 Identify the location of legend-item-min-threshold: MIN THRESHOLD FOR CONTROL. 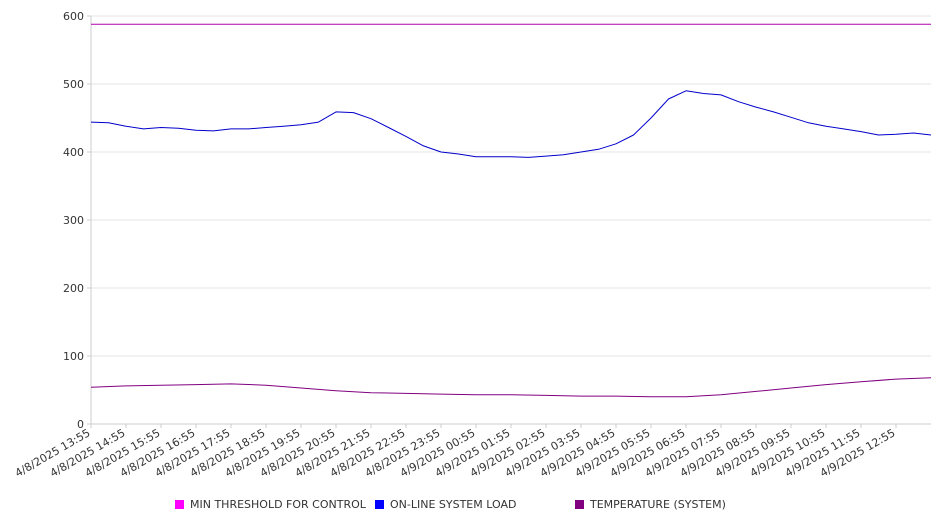
(270, 504).